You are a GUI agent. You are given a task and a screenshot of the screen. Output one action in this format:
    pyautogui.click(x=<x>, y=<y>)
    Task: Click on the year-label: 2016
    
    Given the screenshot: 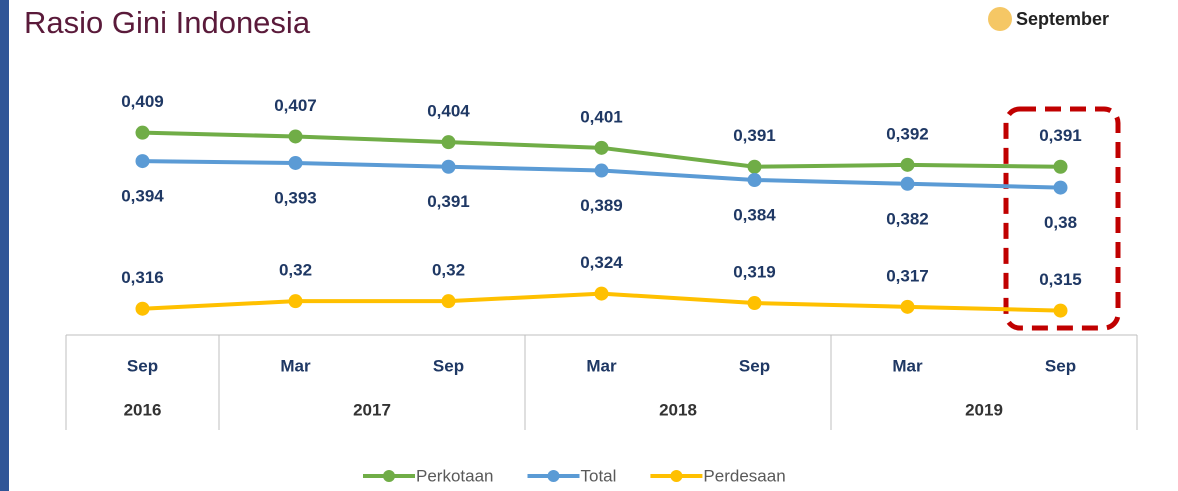 What is the action you would take?
    pyautogui.click(x=143, y=409)
    